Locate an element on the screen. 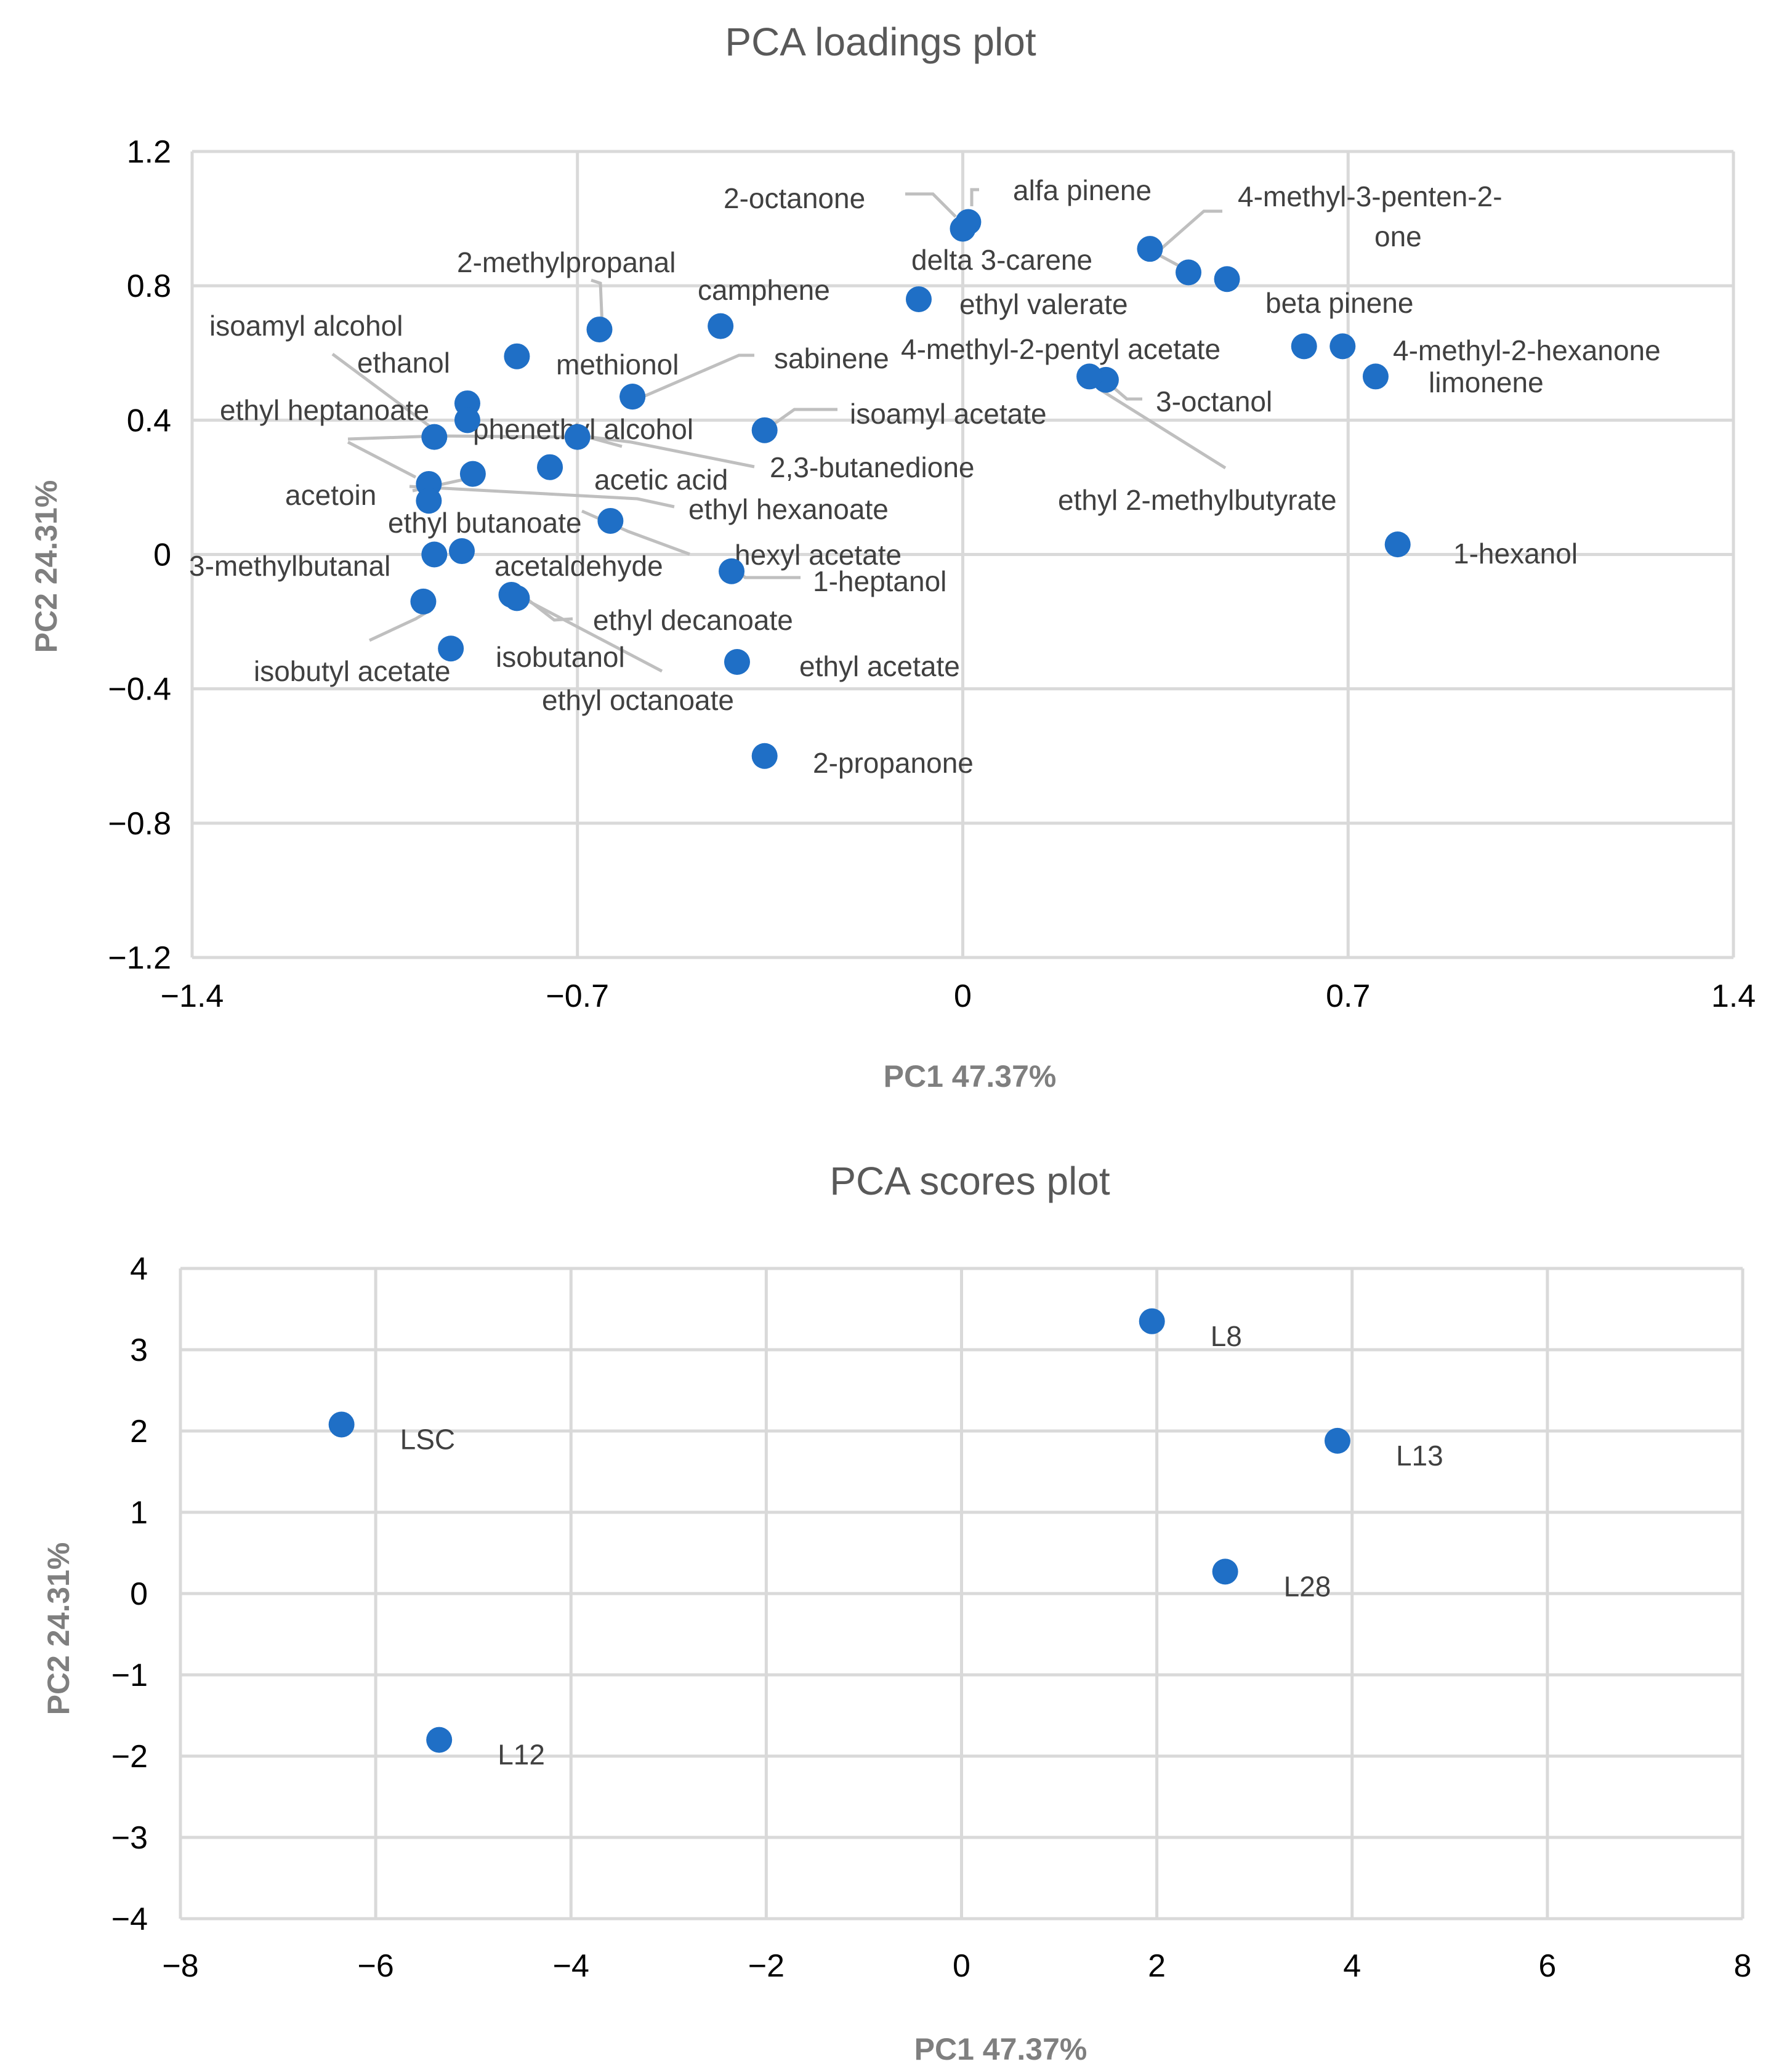 This screenshot has width=1771, height=2072. scores-x-tick-label: −2 is located at coordinates (766, 1966).